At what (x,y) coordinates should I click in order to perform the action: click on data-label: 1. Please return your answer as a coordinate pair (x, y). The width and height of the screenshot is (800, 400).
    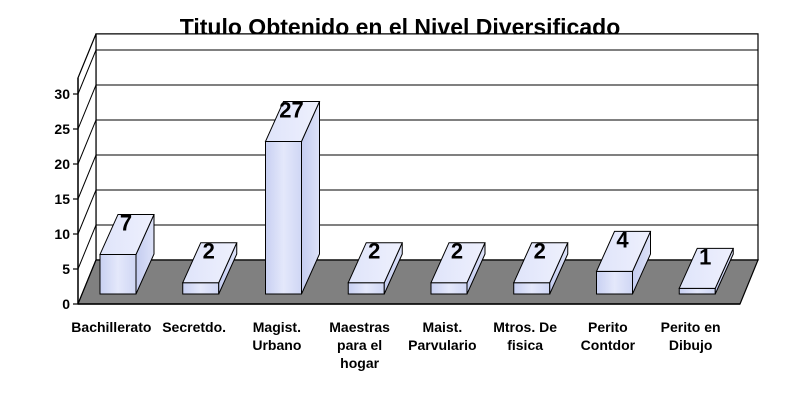
    Looking at the image, I should click on (705, 256).